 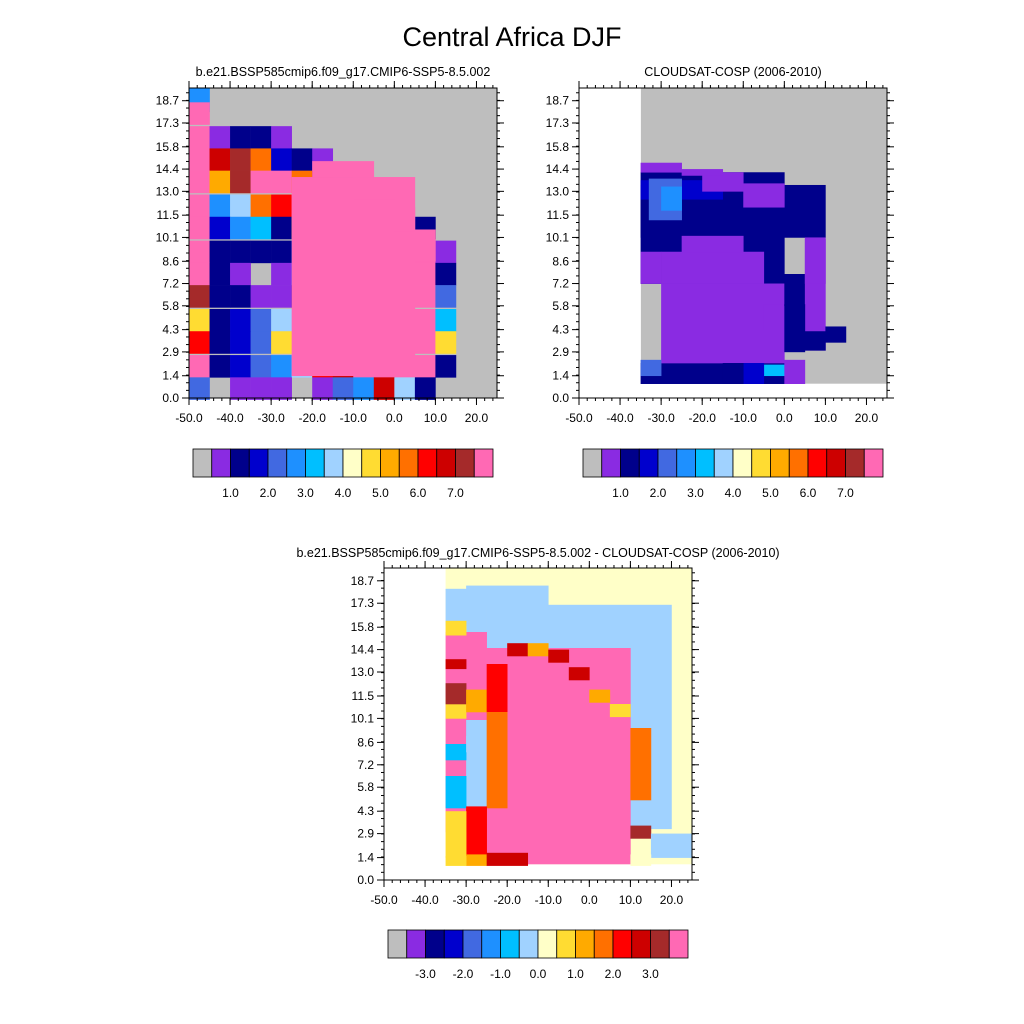 What do you see at coordinates (170, 284) in the screenshot?
I see `y-tick-label: 7.2` at bounding box center [170, 284].